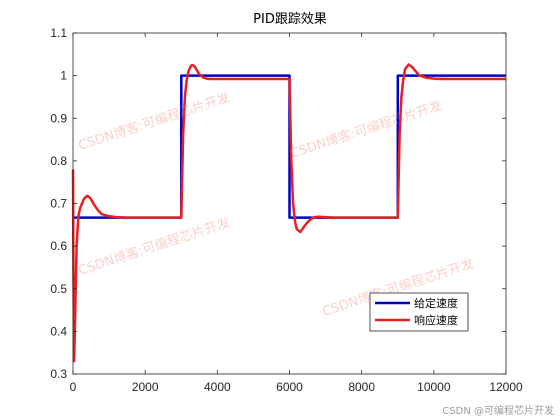 This screenshot has height=420, width=560. Describe the element at coordinates (58, 246) in the screenshot. I see `y-tick-label: 0.6` at that location.